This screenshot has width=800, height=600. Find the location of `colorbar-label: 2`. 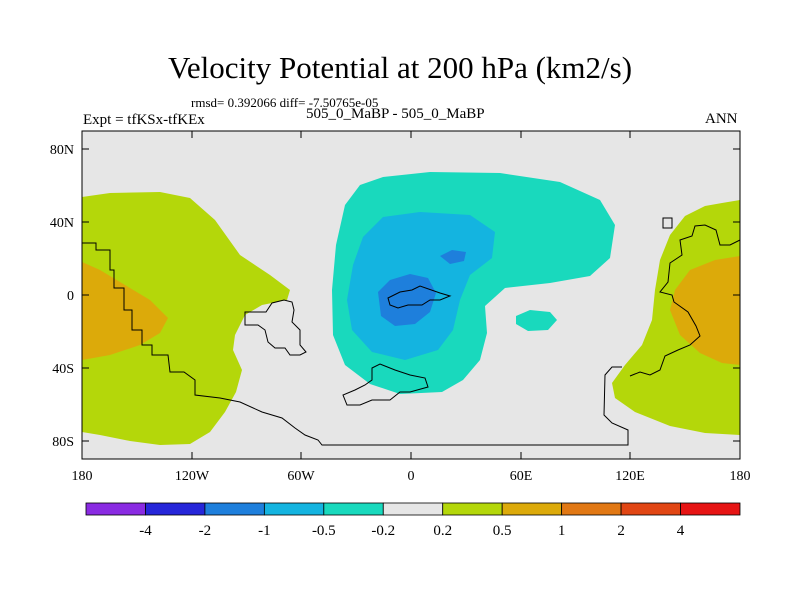

colorbar-label: 2 is located at coordinates (621, 531).